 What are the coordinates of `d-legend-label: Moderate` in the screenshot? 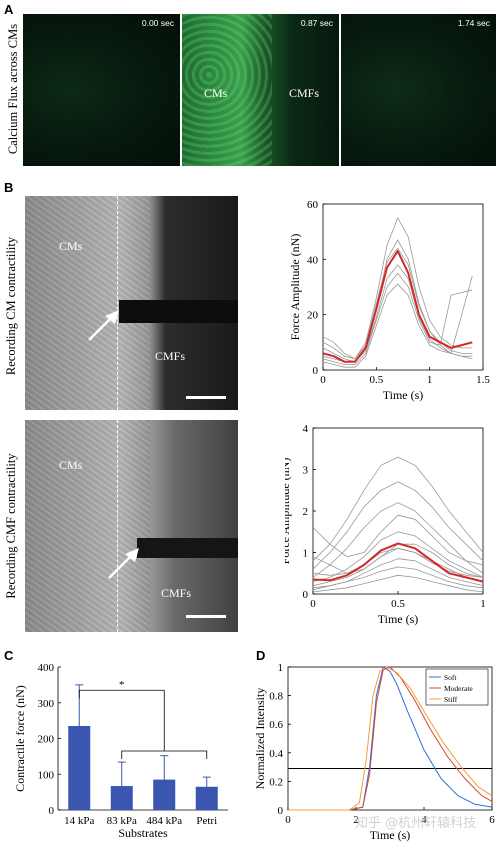 It's located at (458, 688).